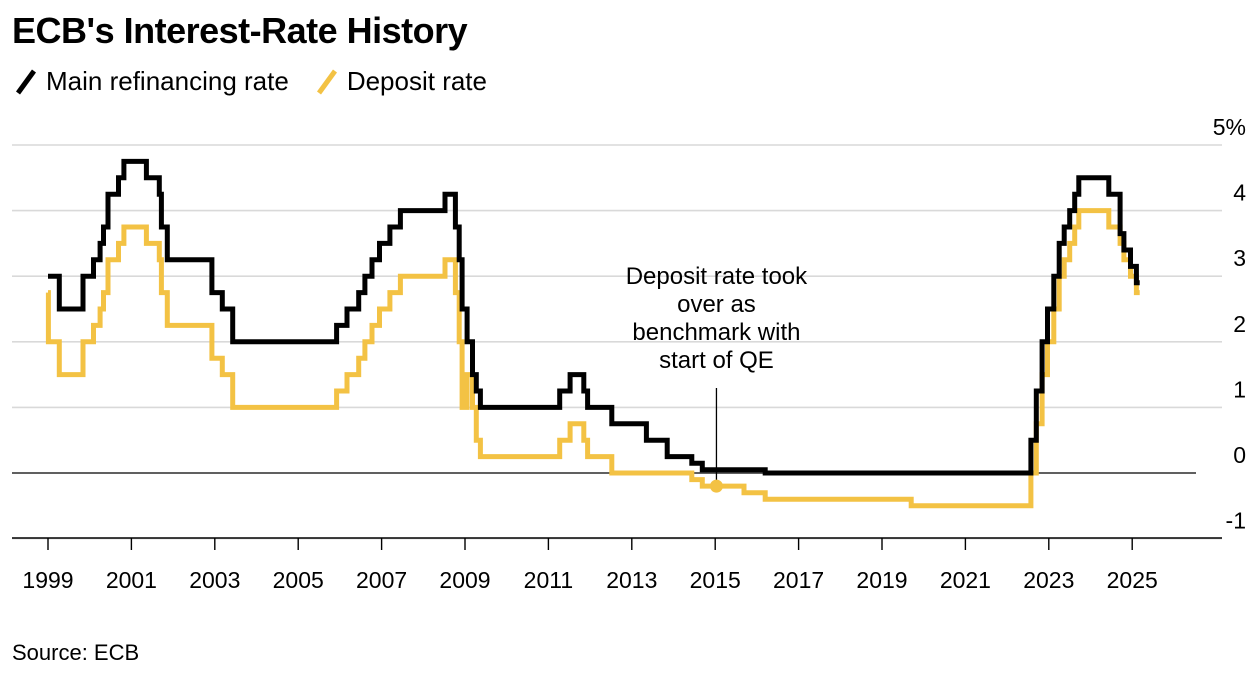 The width and height of the screenshot is (1258, 684). Describe the element at coordinates (716, 304) in the screenshot. I see `annotation-text: over as` at that location.